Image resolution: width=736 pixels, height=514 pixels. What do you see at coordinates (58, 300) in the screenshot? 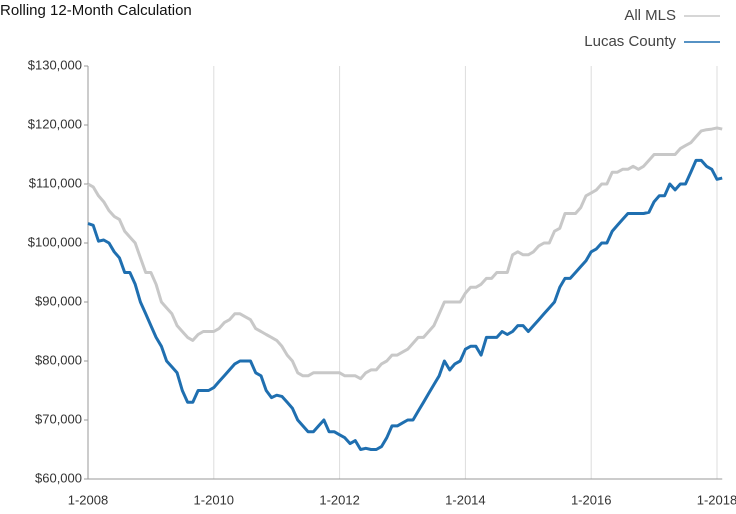
I see `y-tick-label: $90,000` at bounding box center [58, 300].